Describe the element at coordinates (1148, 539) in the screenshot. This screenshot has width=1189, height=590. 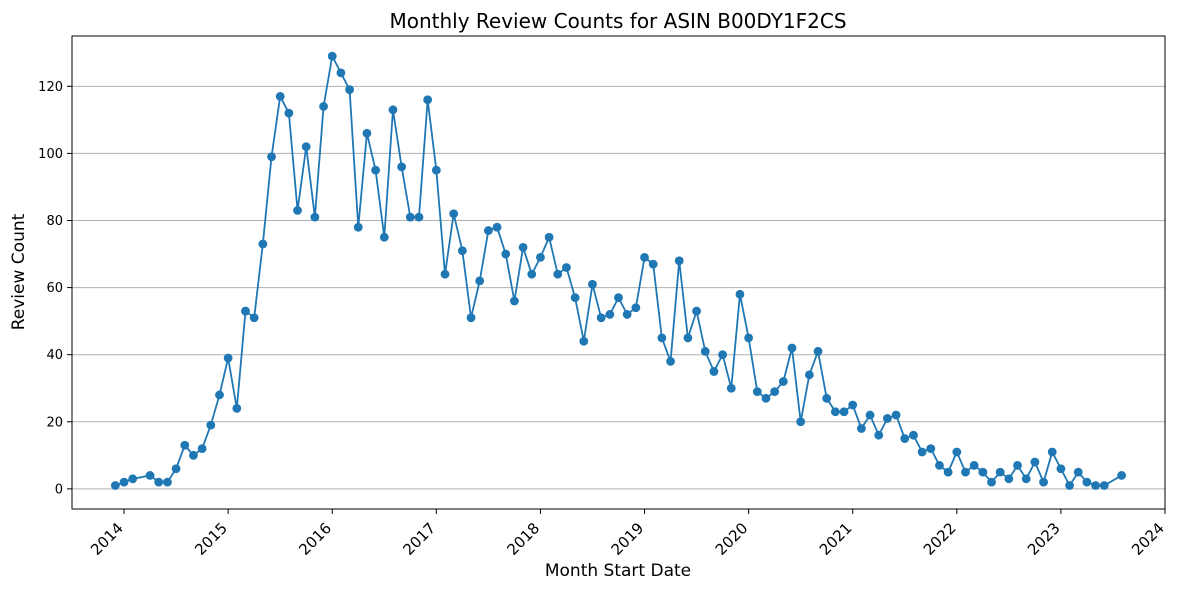
I see `x-tick-label: 2024` at that location.